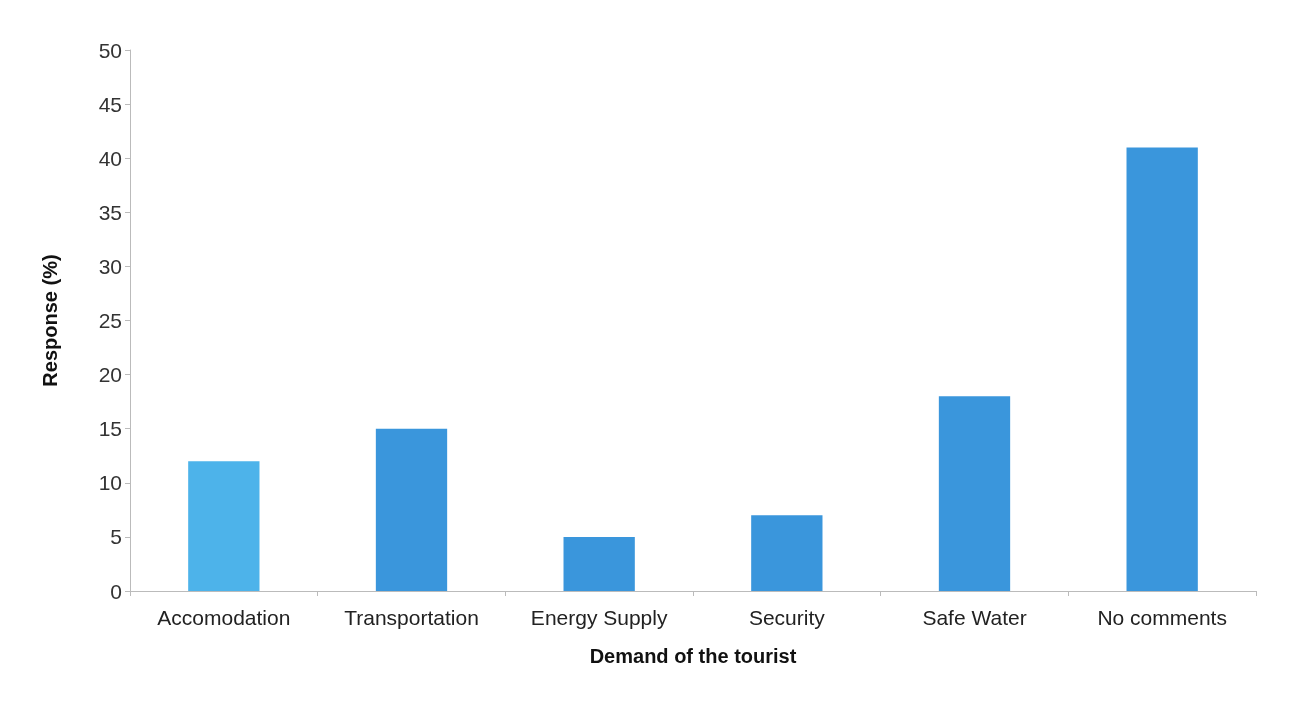 This screenshot has width=1296, height=701. I want to click on y-tick-label: 50, so click(110, 50).